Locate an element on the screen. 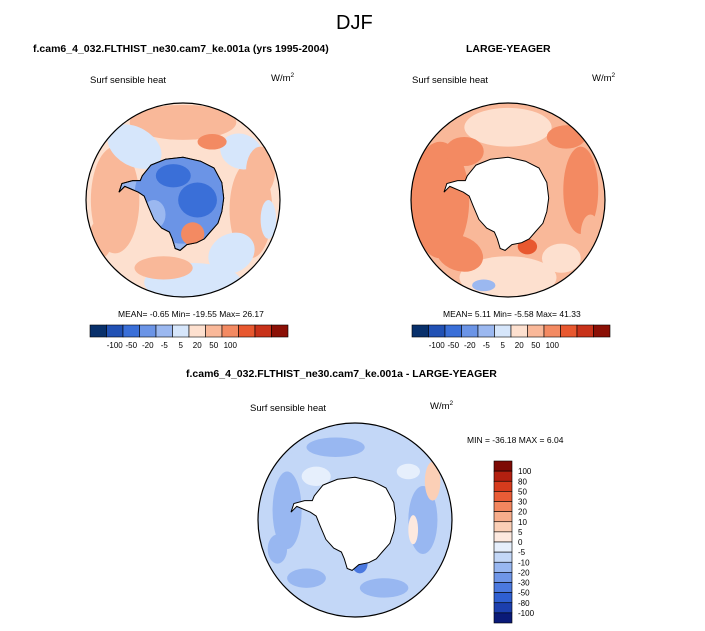 The image size is (705, 631). panel2-max-label: Max= is located at coordinates (547, 314).